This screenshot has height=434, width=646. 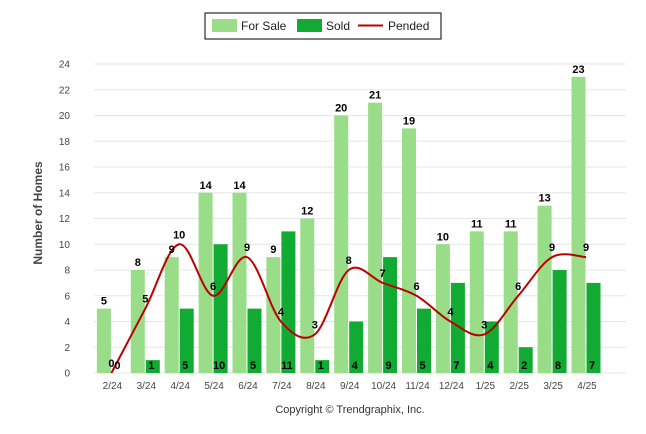 What do you see at coordinates (287, 366) in the screenshot?
I see `data-label-sold: 11` at bounding box center [287, 366].